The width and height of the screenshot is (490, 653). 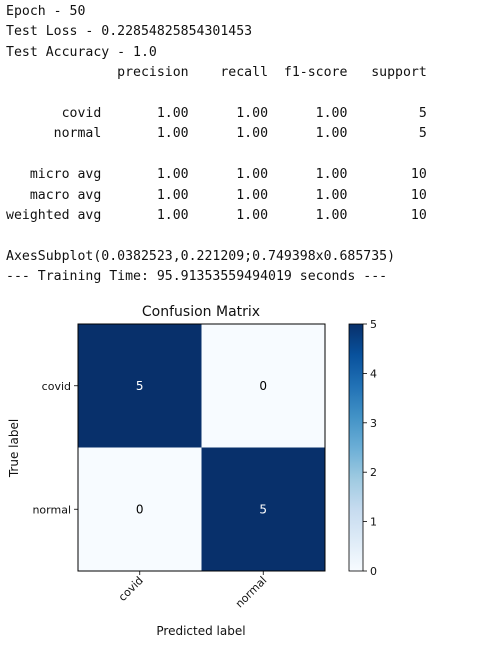 What do you see at coordinates (251, 592) in the screenshot?
I see `x-tick-label: normal` at bounding box center [251, 592].